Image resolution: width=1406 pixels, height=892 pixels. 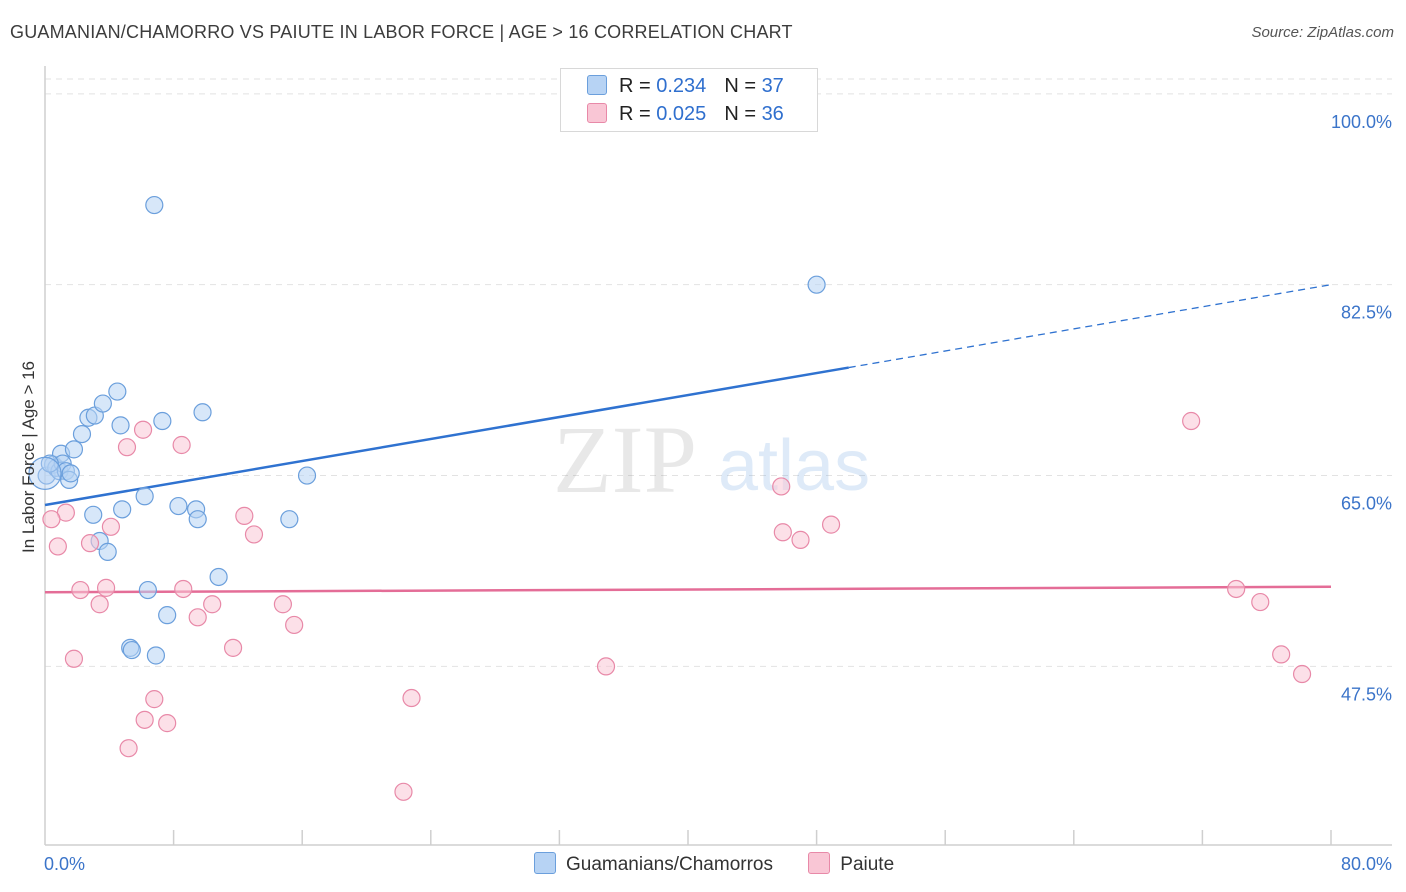 I want to click on stats-legend: R = 0.234 N = 37 R = 0.025 N = 36, so click(x=689, y=100).